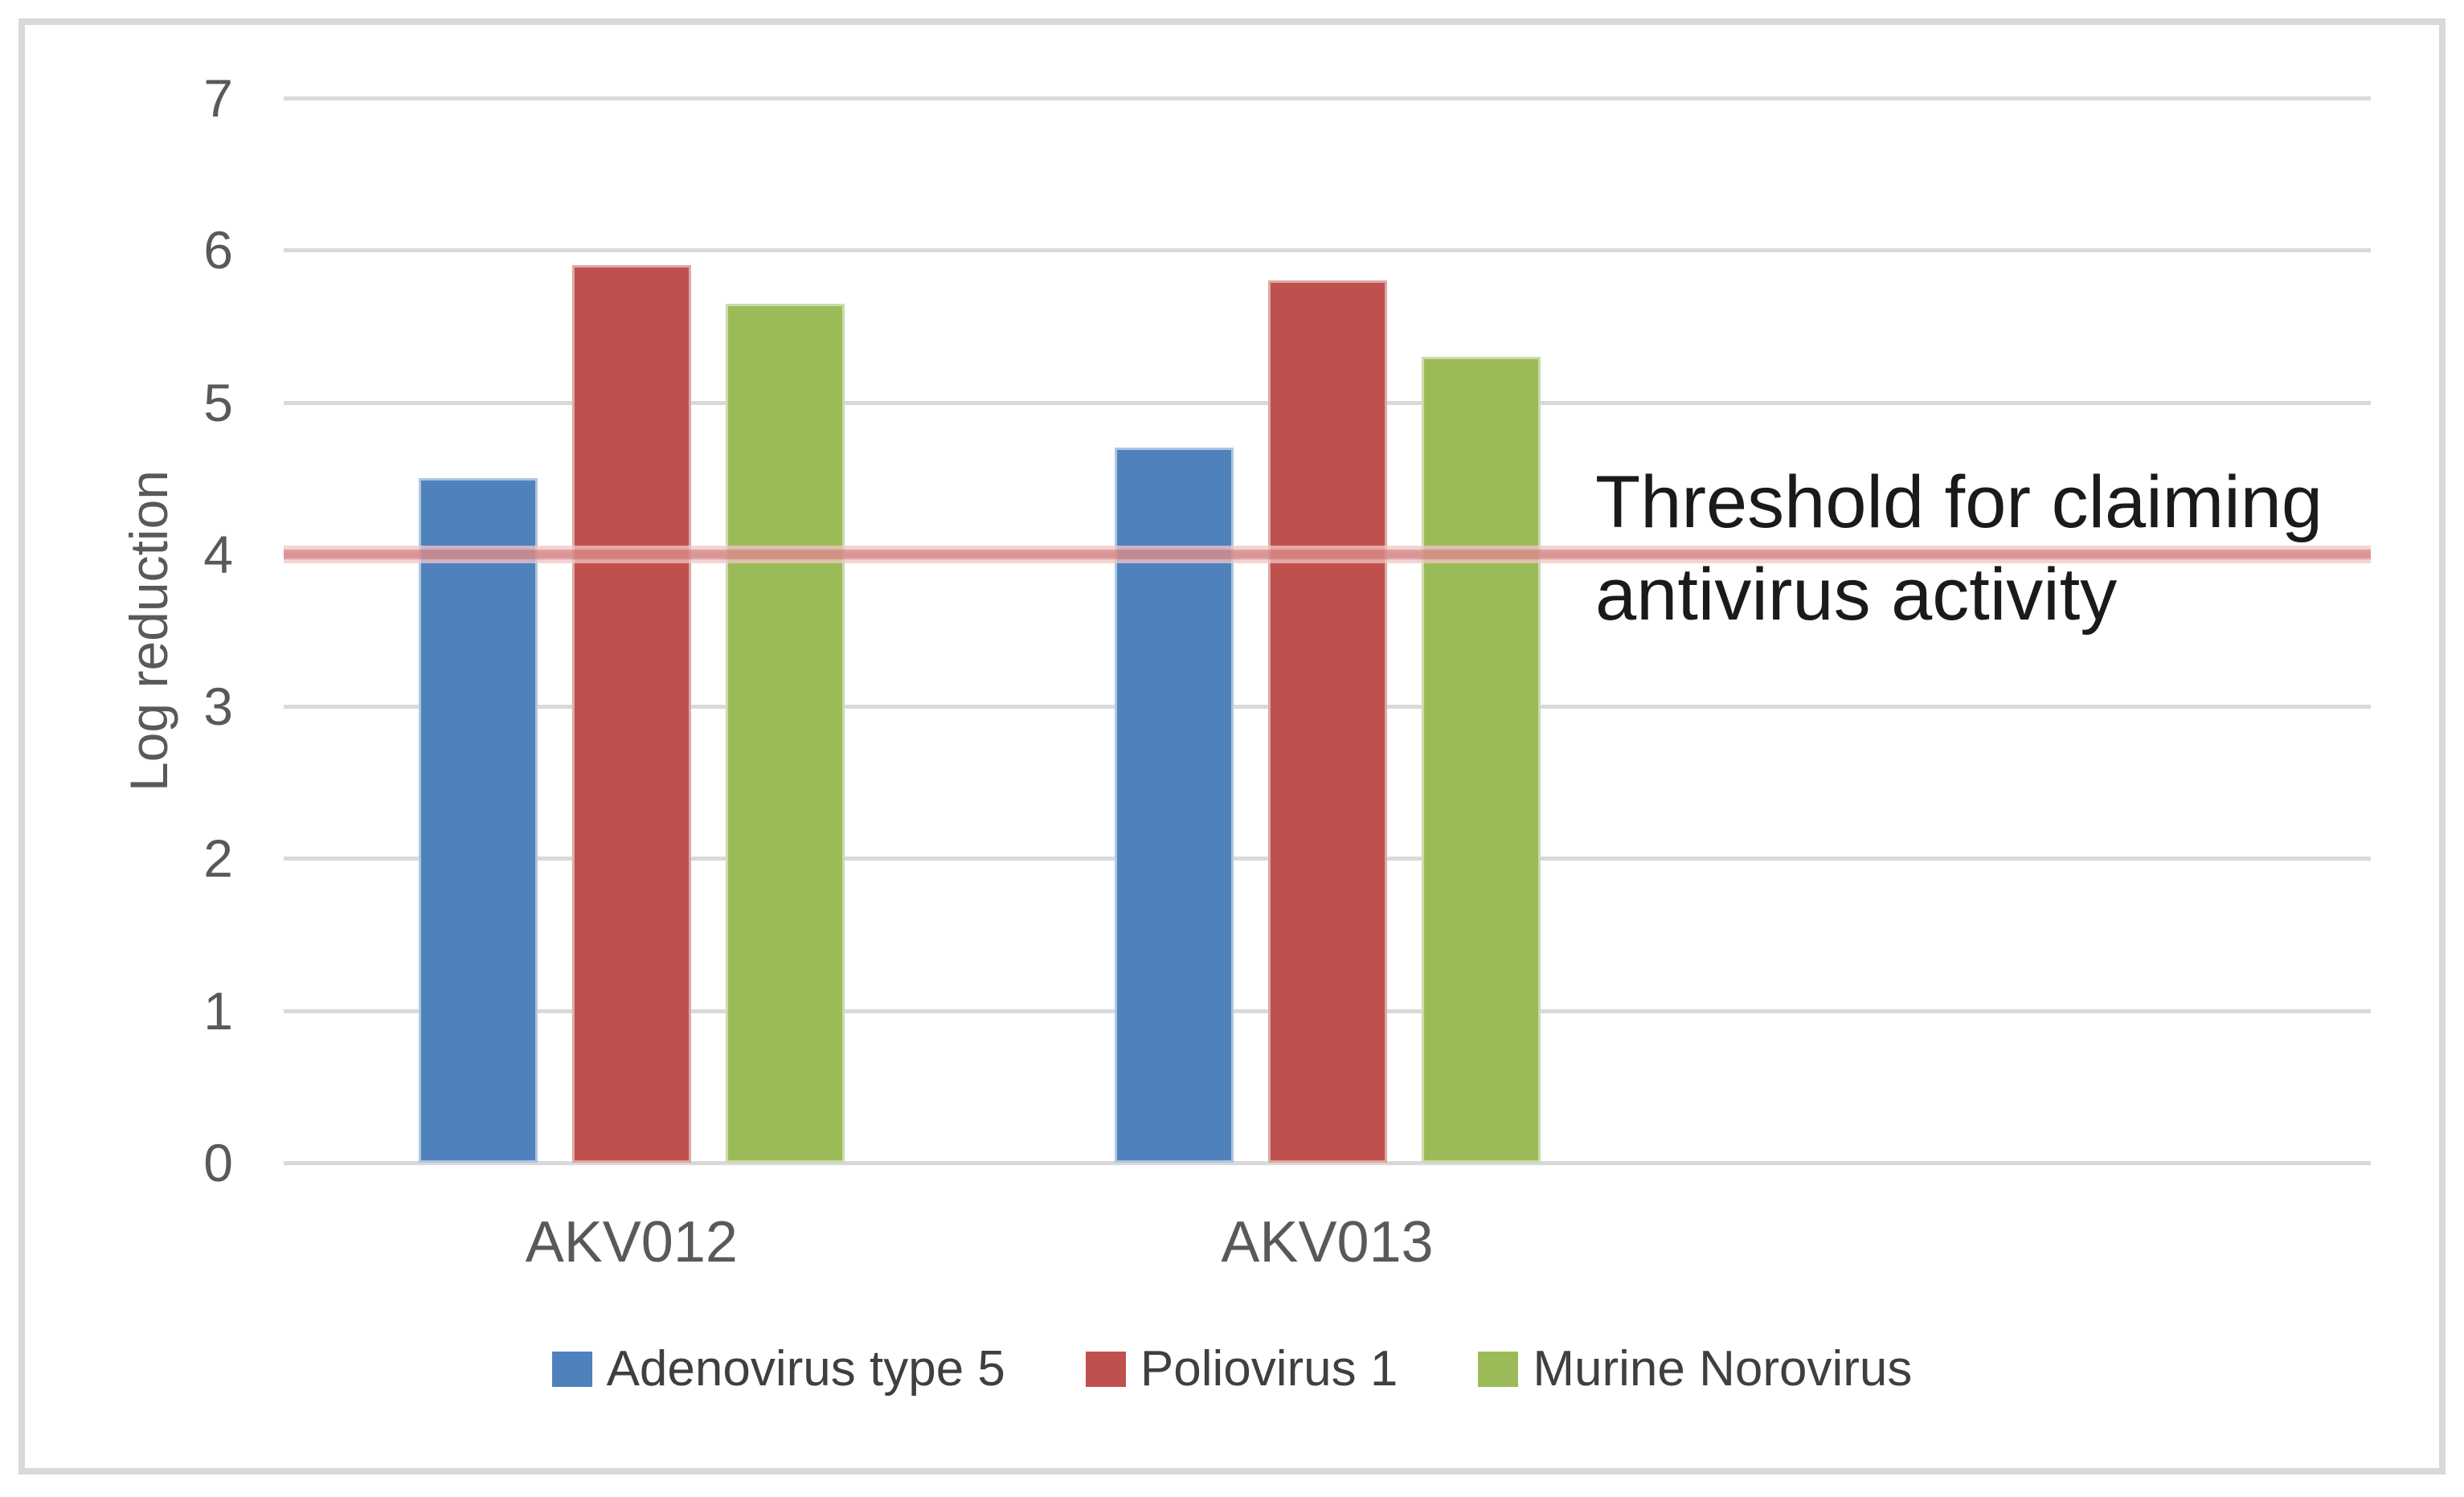 This screenshot has height=1497, width=2464. What do you see at coordinates (1959, 502) in the screenshot?
I see `threshold-annotation-line1: Threshold for claiming` at bounding box center [1959, 502].